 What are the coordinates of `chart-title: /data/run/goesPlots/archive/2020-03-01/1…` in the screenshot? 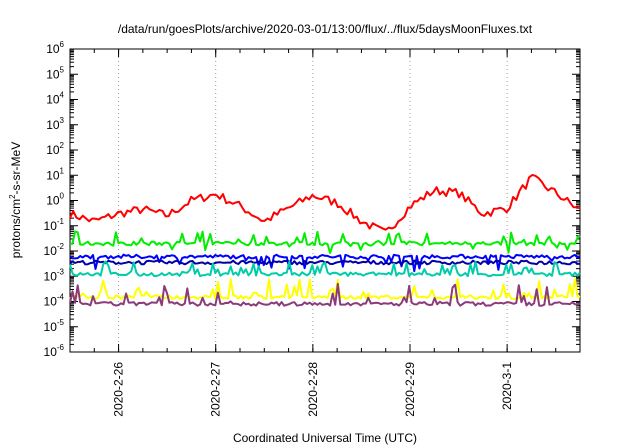 It's located at (325, 29).